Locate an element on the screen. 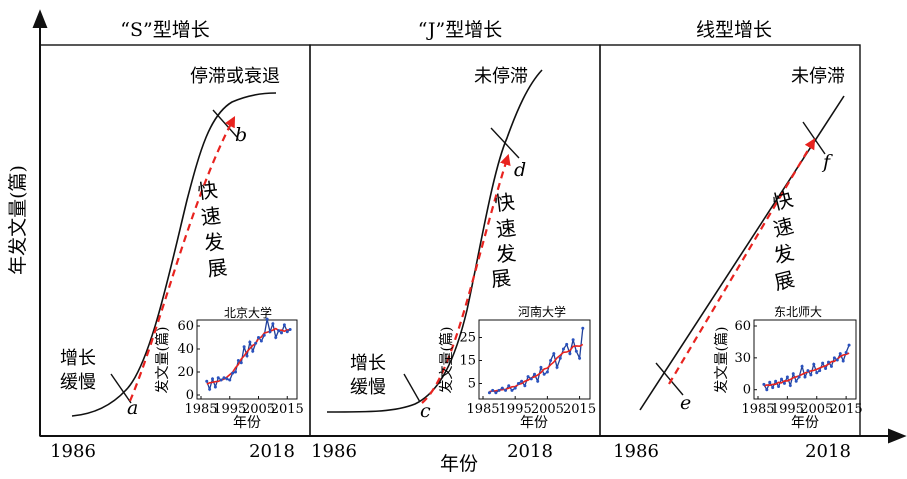  inset-3-frame is located at coordinates (805, 359).